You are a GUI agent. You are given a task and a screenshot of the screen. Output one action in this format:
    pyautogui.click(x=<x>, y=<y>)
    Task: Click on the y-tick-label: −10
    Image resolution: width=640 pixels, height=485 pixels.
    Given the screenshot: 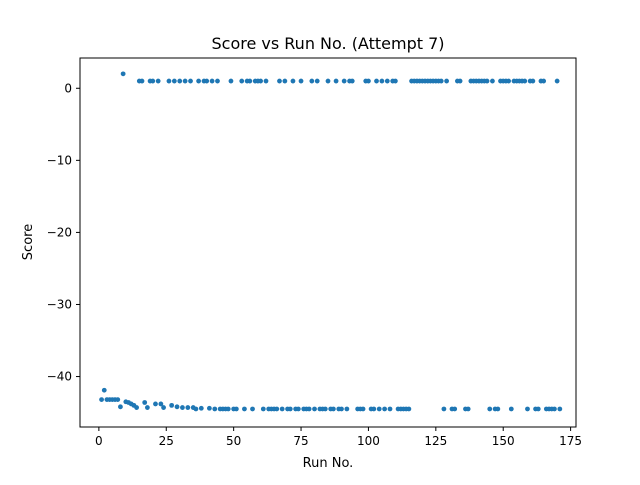 What is the action you would take?
    pyautogui.click(x=59, y=160)
    